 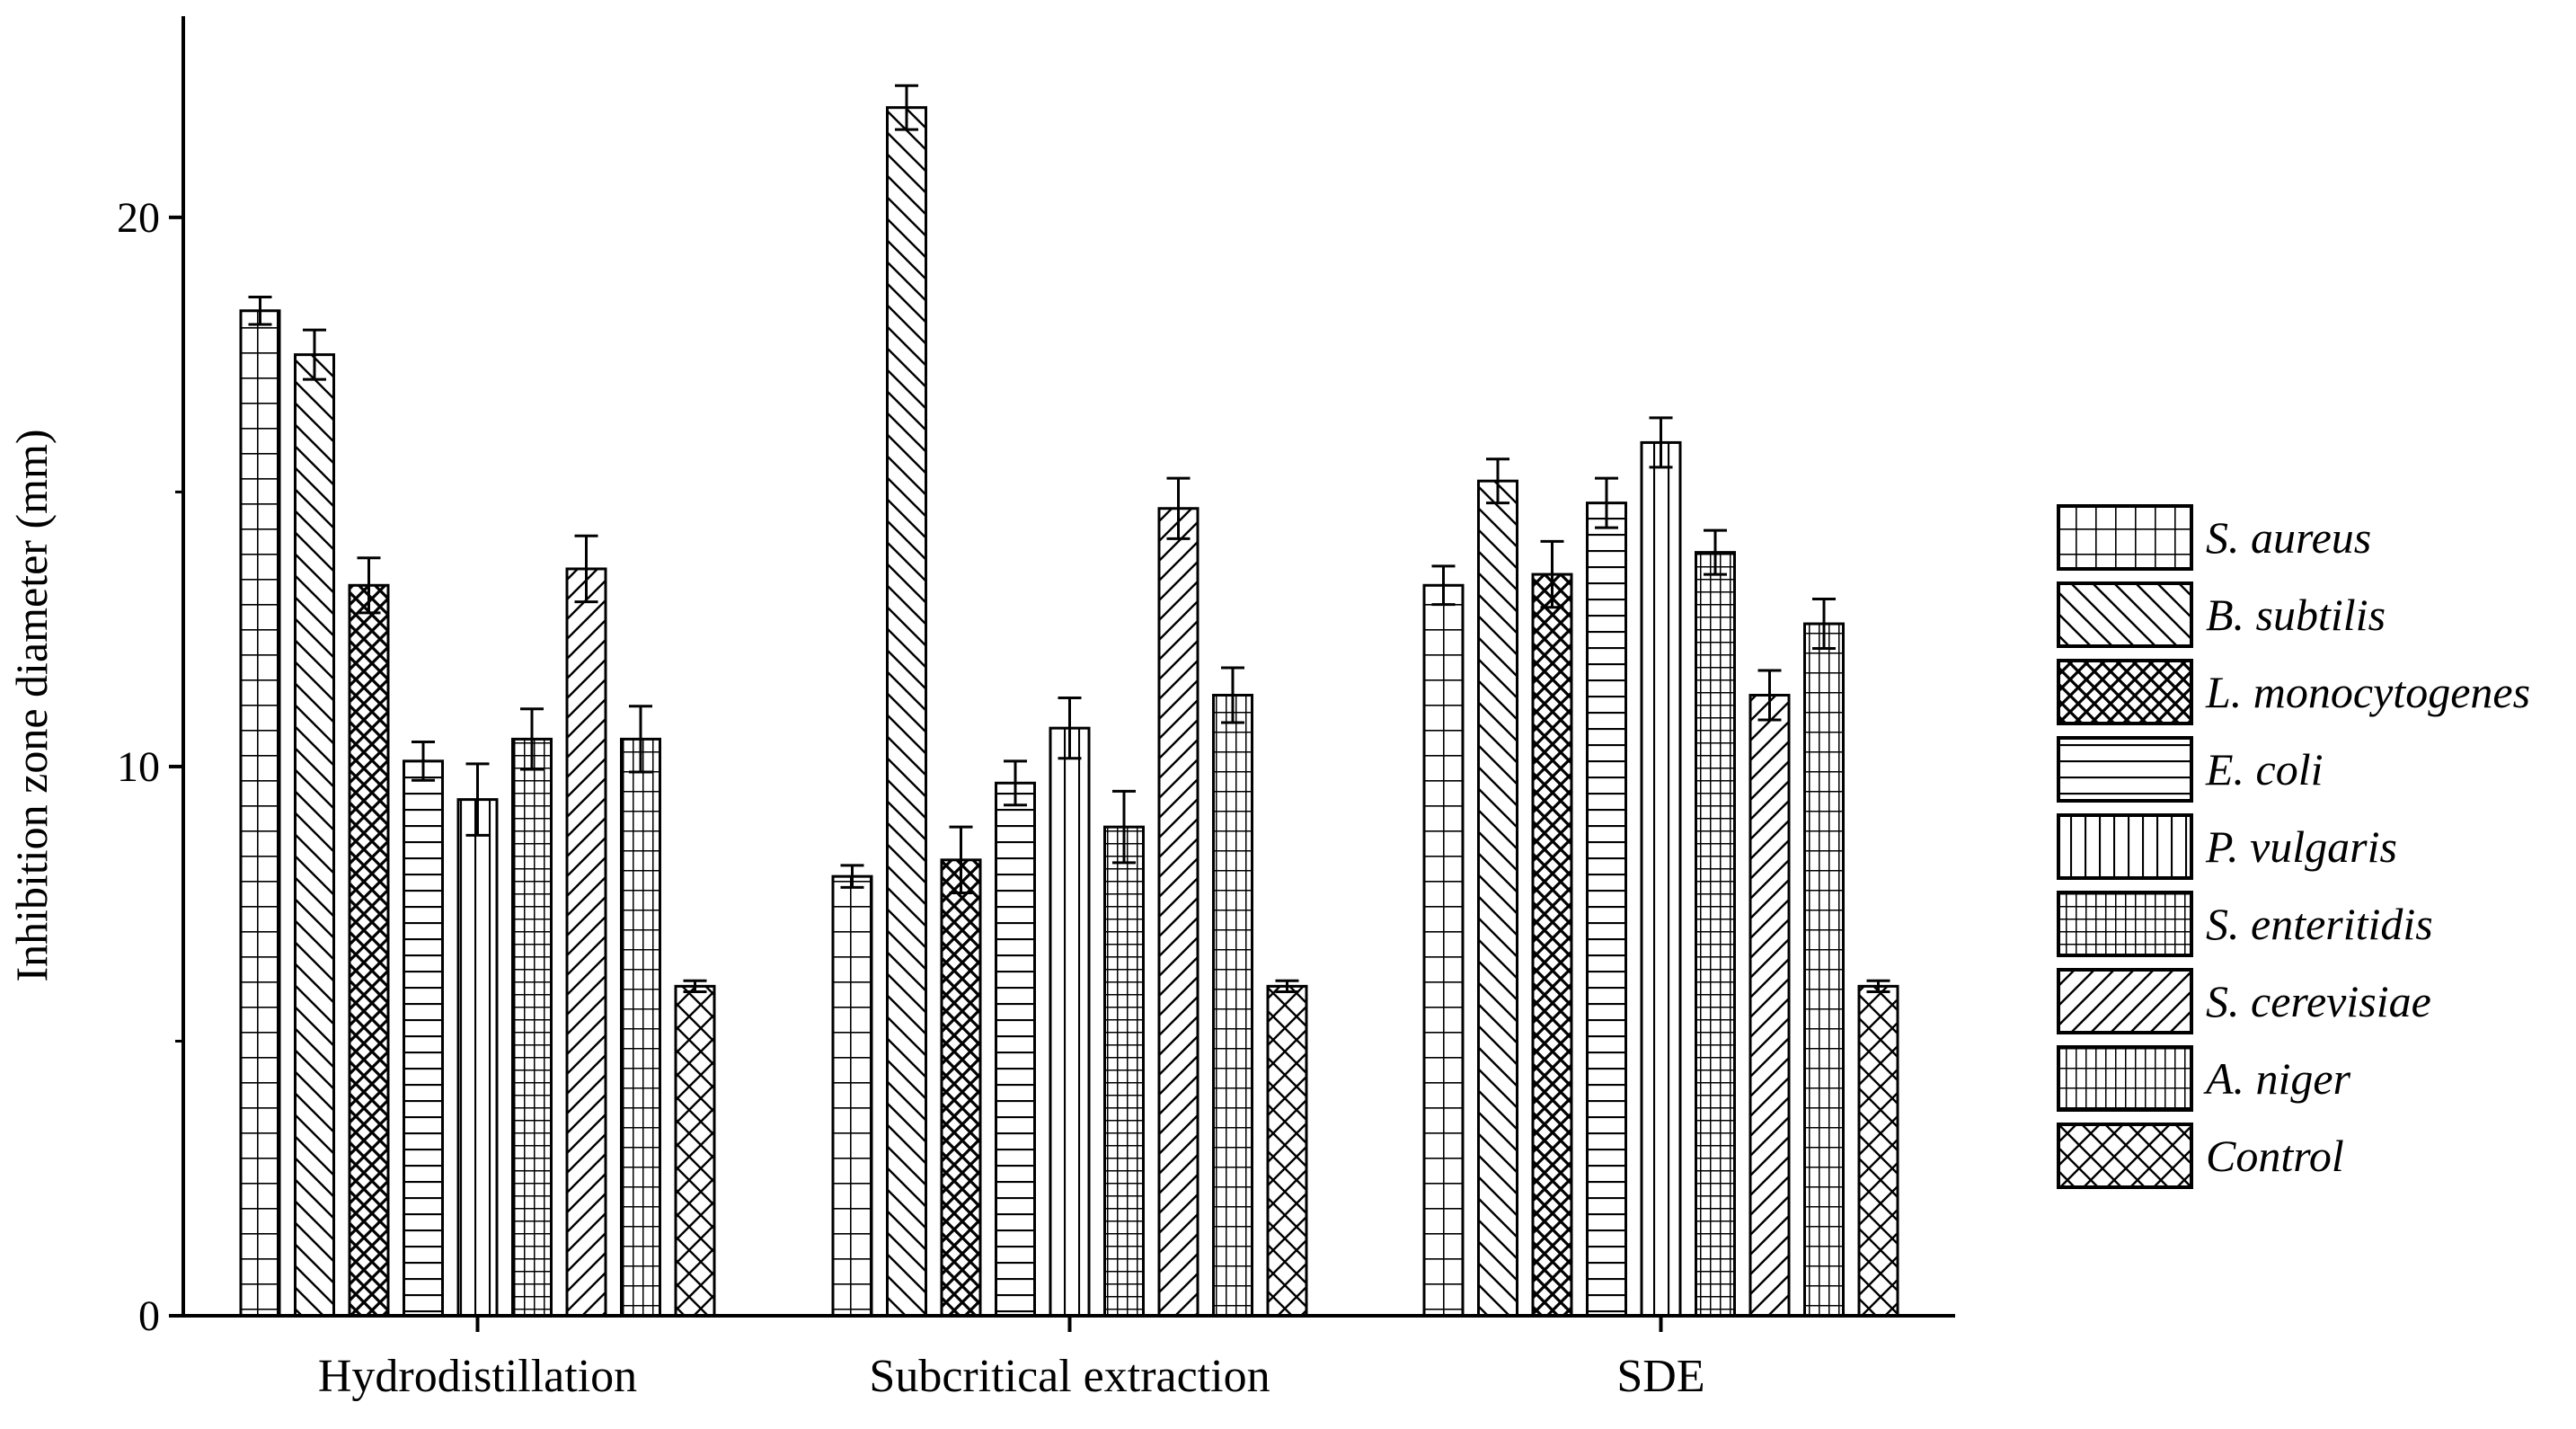 I want to click on y-axis-title: Inhibition zone diameter (mm), so click(x=32, y=705).